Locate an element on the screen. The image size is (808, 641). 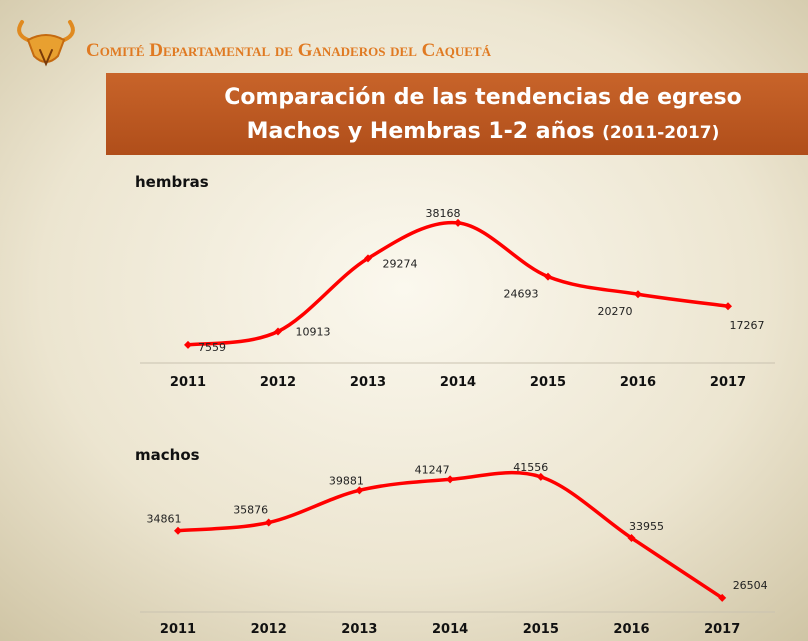
data-label: 41247 is located at coordinates (432, 469).